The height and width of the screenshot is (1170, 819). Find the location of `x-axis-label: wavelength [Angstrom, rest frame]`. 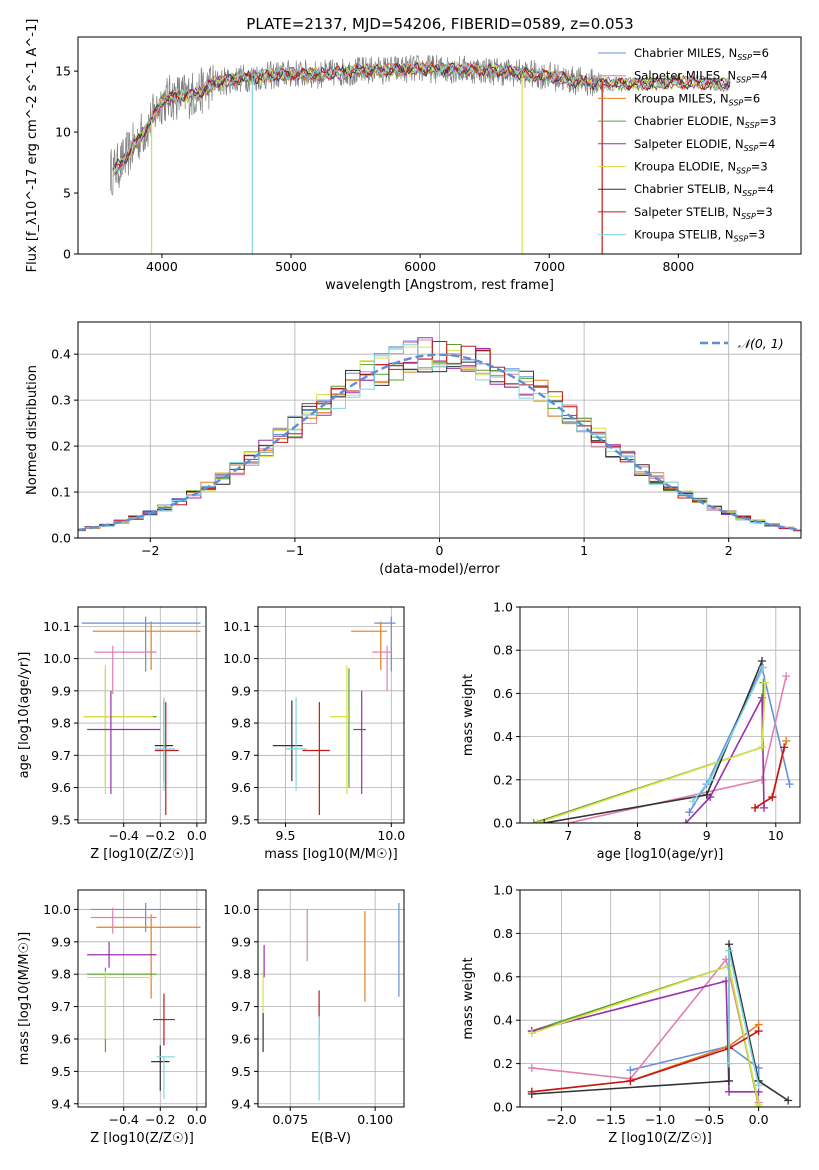

x-axis-label: wavelength [Angstrom, rest frame] is located at coordinates (439, 285).